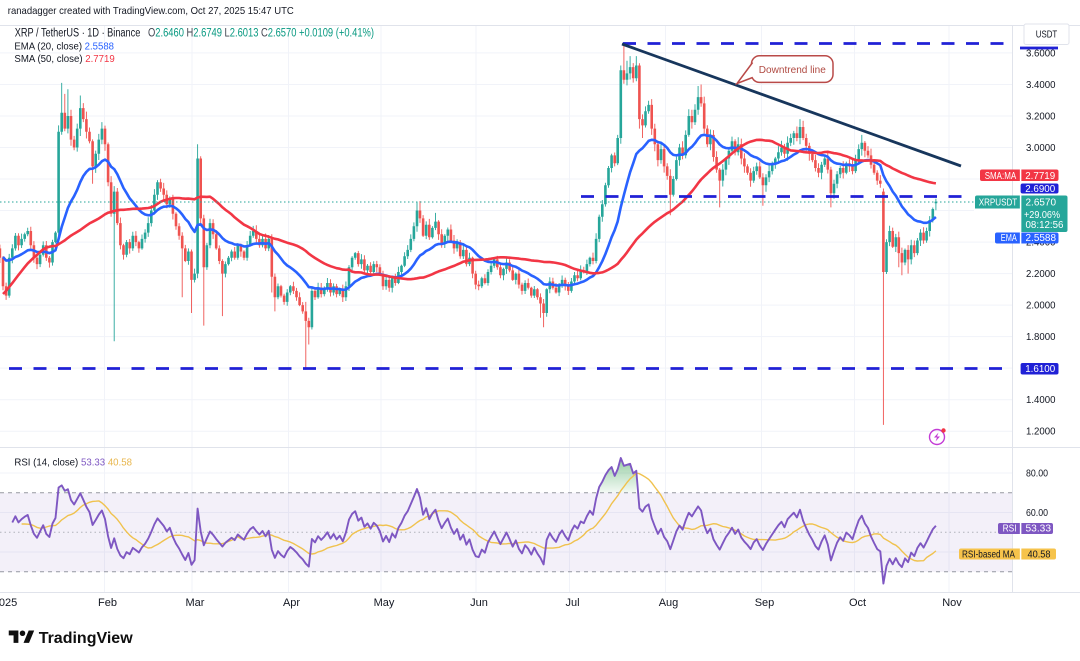  What do you see at coordinates (1041, 203) in the screenshot?
I see `svg-text: 2.6570` at bounding box center [1041, 203].